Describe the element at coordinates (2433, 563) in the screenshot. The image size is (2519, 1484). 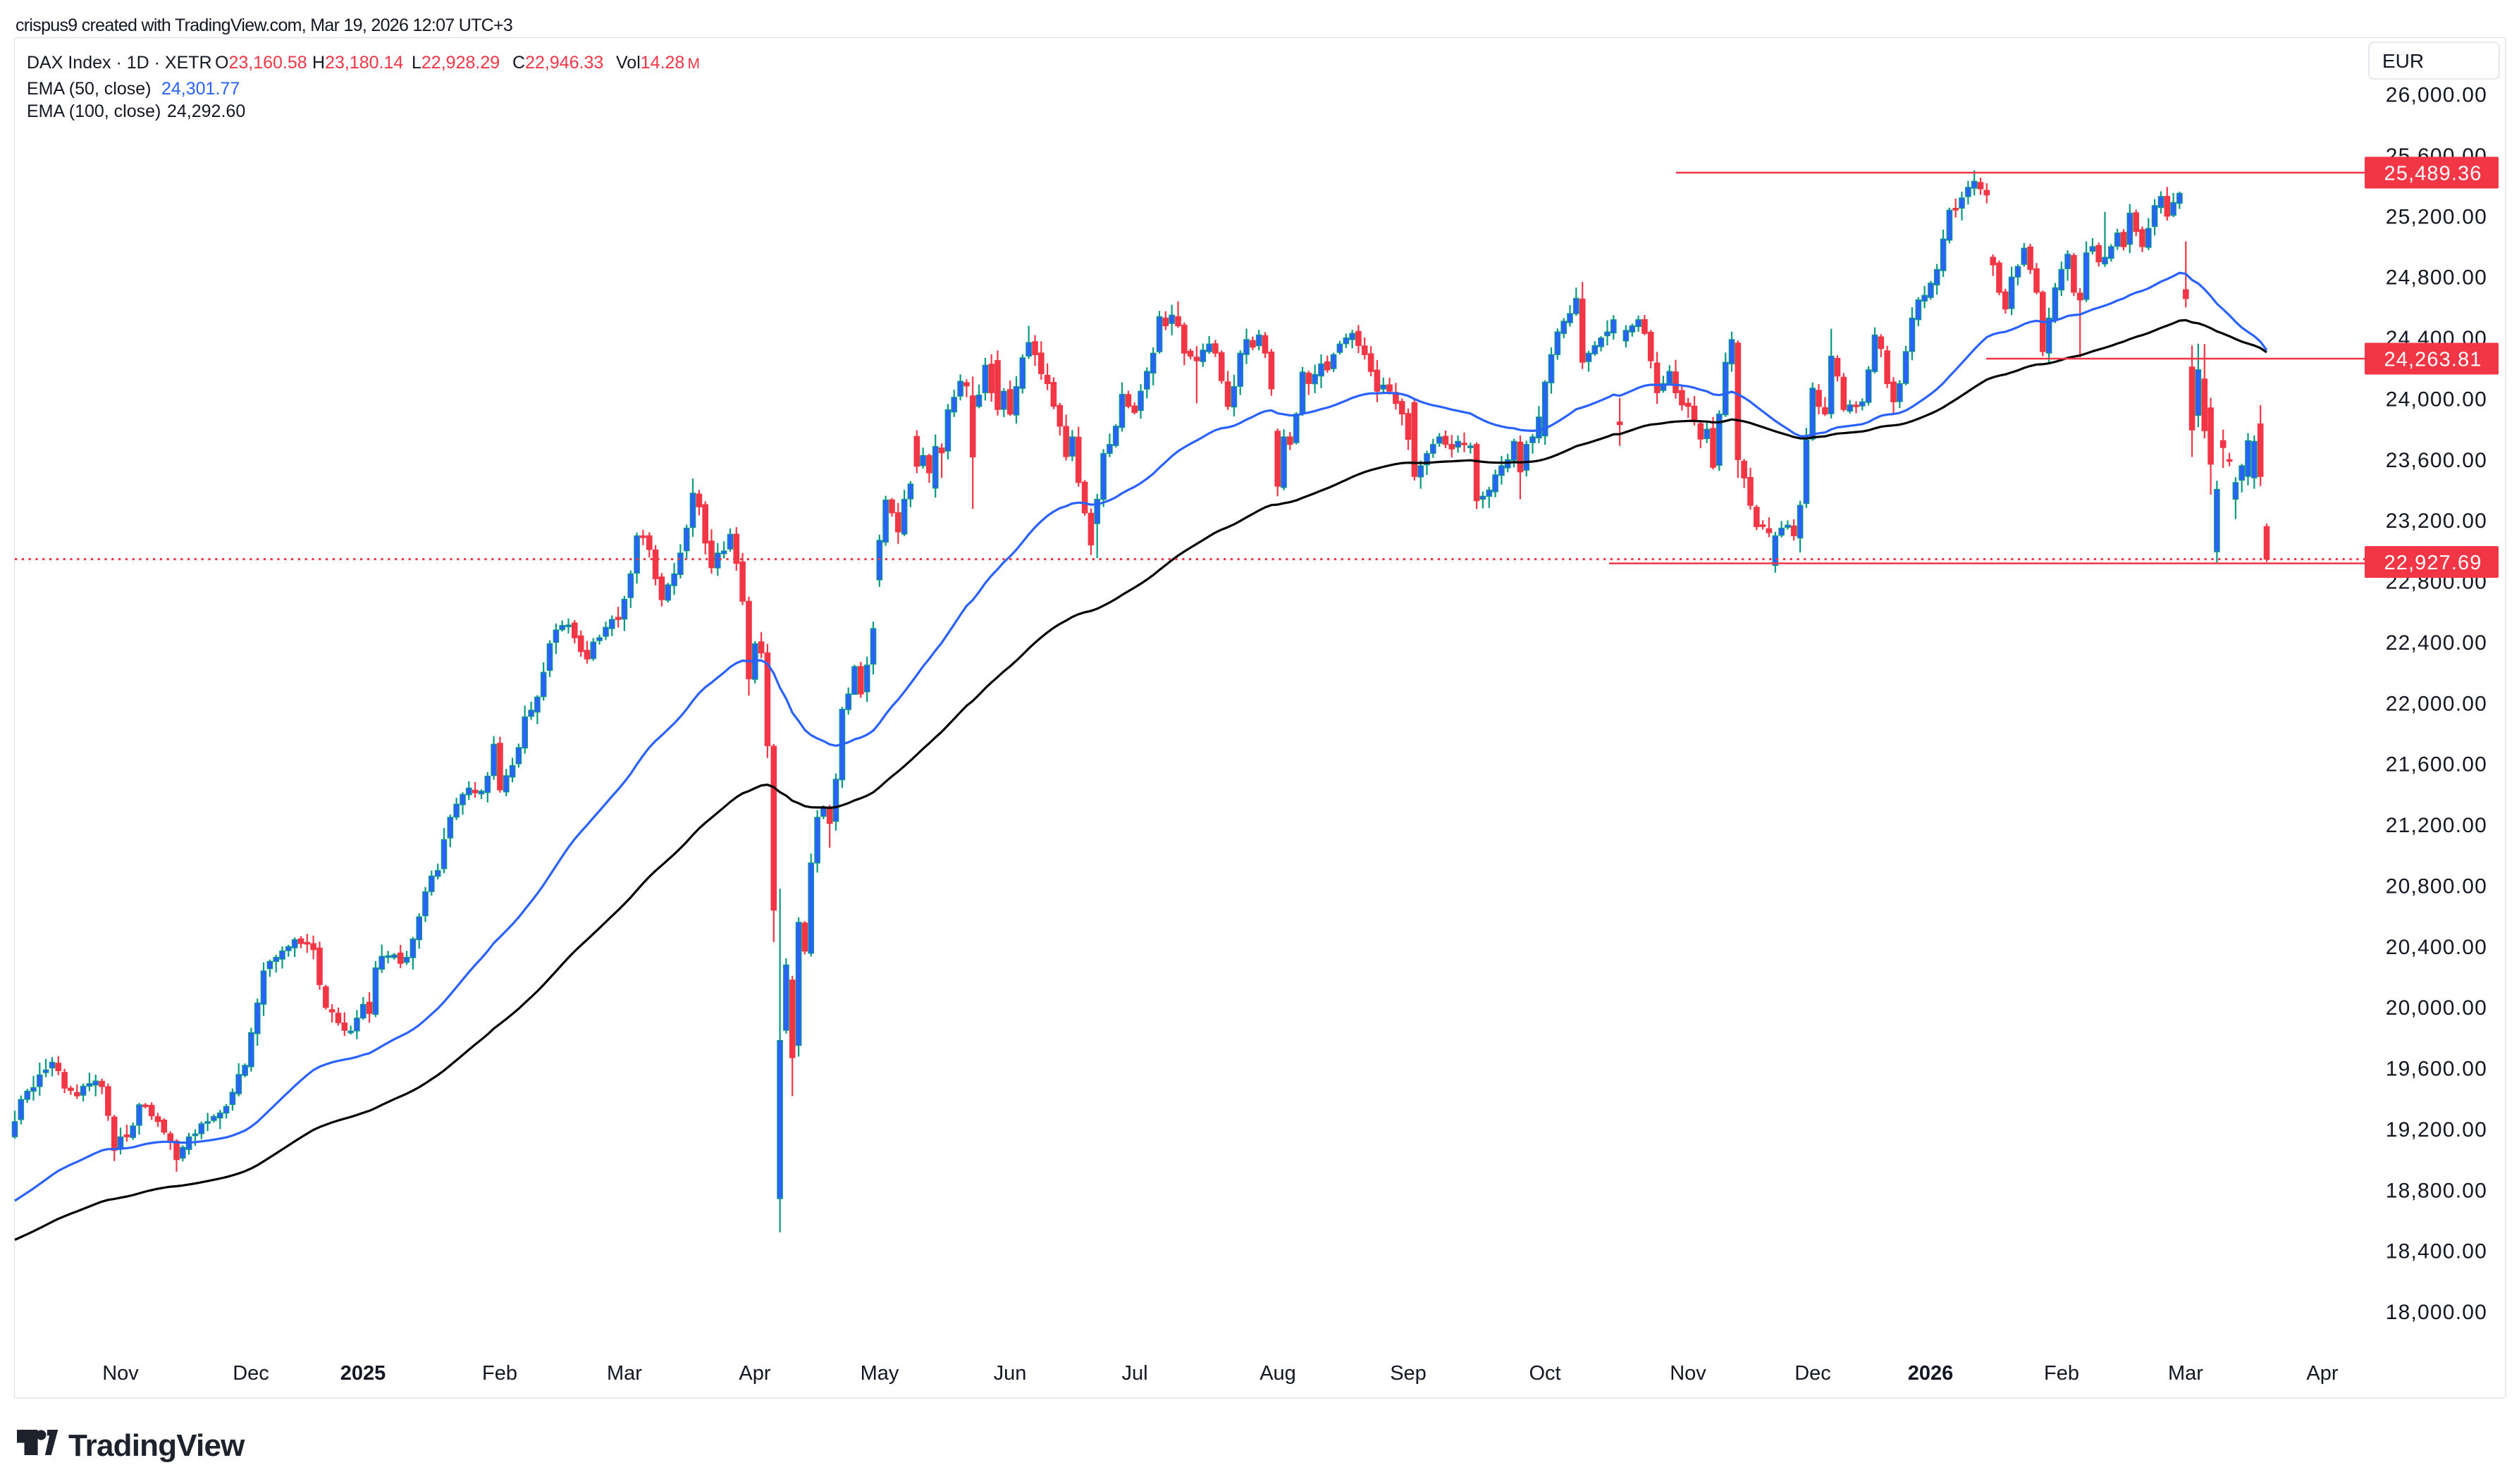
I see `svg-text: 22,927.69` at that location.